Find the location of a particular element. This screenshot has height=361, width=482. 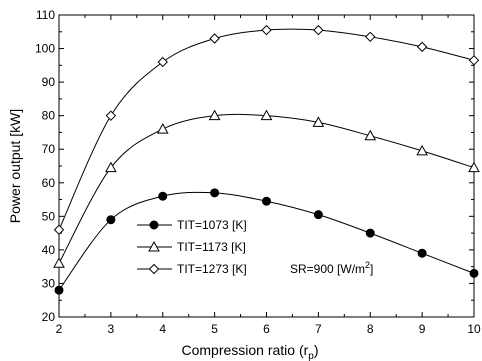

y-tick-label: 30 is located at coordinates (49, 283).